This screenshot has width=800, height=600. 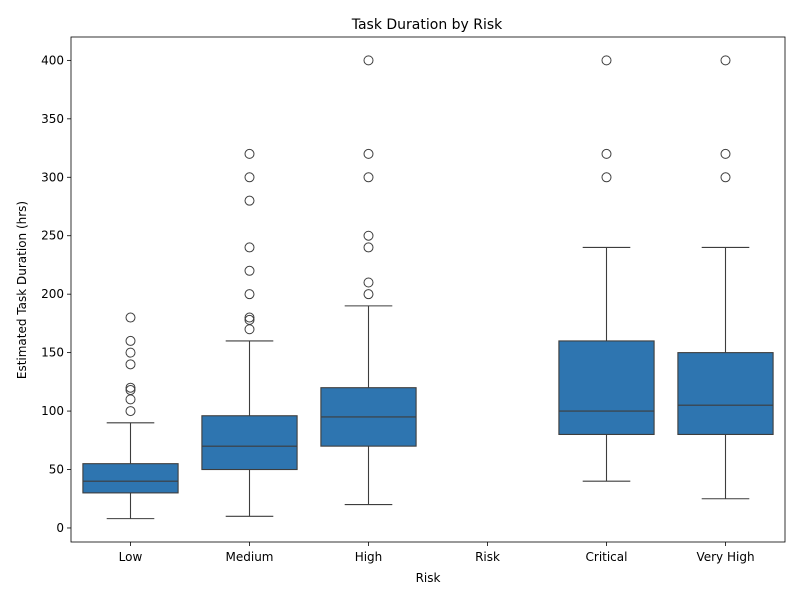 What do you see at coordinates (52, 236) in the screenshot?
I see `y-tick-label: 250` at bounding box center [52, 236].